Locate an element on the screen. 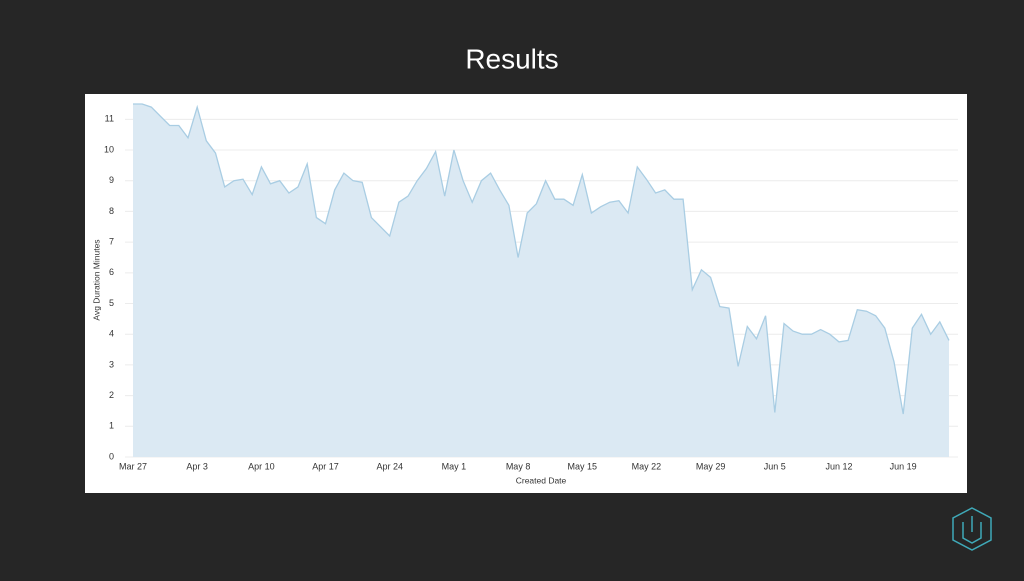 The image size is (1024, 581). x-tick-label: Apr 24 is located at coordinates (389, 466).